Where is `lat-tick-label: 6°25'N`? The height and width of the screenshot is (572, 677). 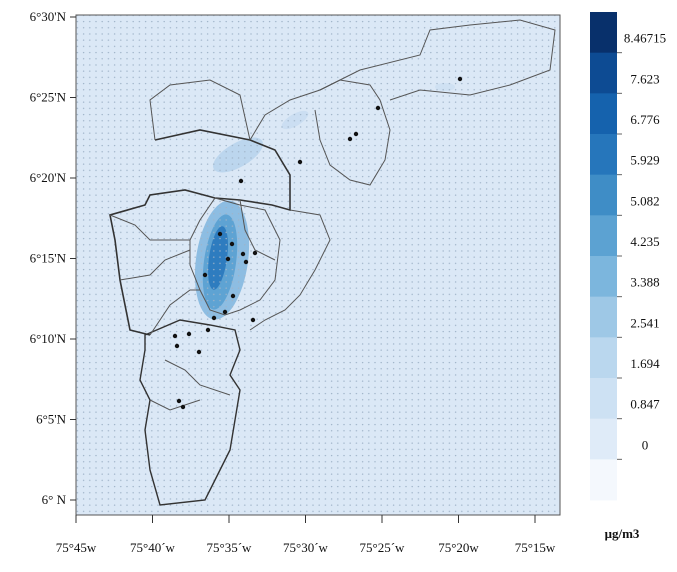
lat-tick-label: 6°25'N is located at coordinates (48, 97).